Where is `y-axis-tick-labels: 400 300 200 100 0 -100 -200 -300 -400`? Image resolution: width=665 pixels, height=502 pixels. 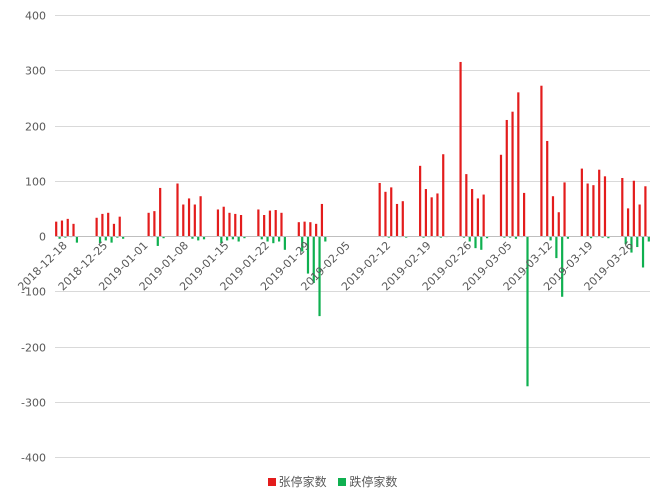 y-axis-tick-labels: 400 300 200 100 0 -100 -200 -300 -400 is located at coordinates (33, 237).